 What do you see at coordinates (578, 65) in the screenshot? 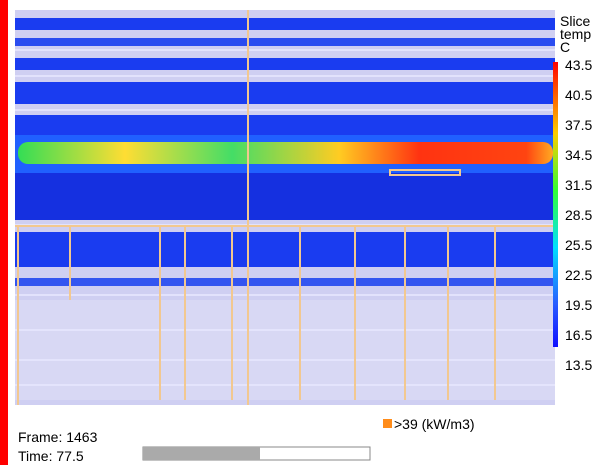
I see `colorbar-label: 43.5` at bounding box center [578, 65].